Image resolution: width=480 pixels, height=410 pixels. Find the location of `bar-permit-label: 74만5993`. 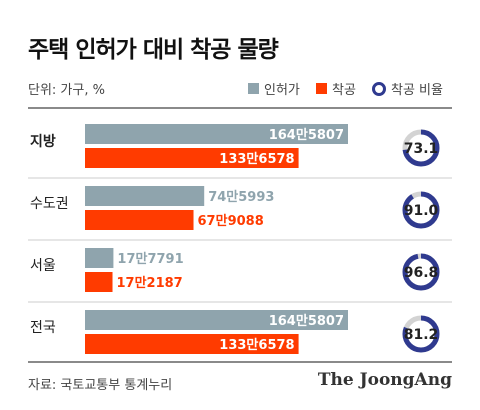

bar-permit-label: 74만5993 is located at coordinates (241, 197).